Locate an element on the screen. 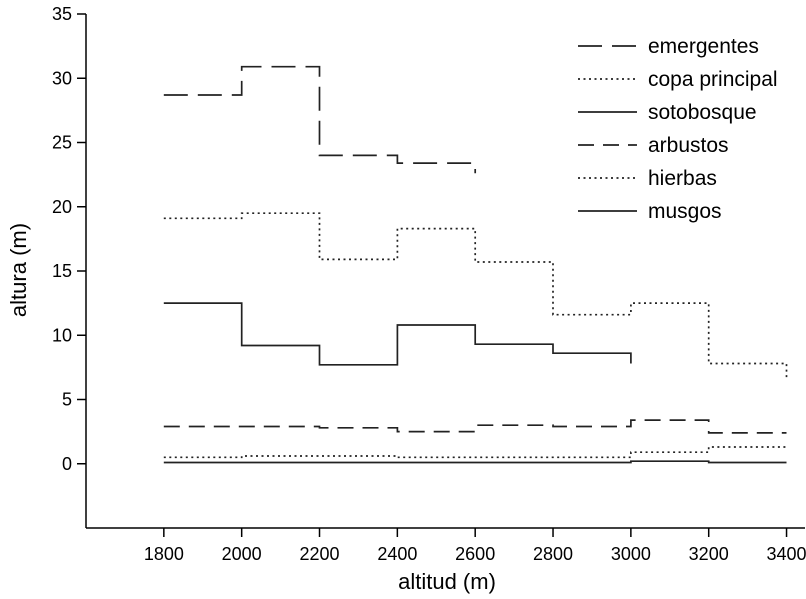 Image resolution: width=806 pixels, height=599 pixels. y-tick-label: 30 is located at coordinates (62, 78).